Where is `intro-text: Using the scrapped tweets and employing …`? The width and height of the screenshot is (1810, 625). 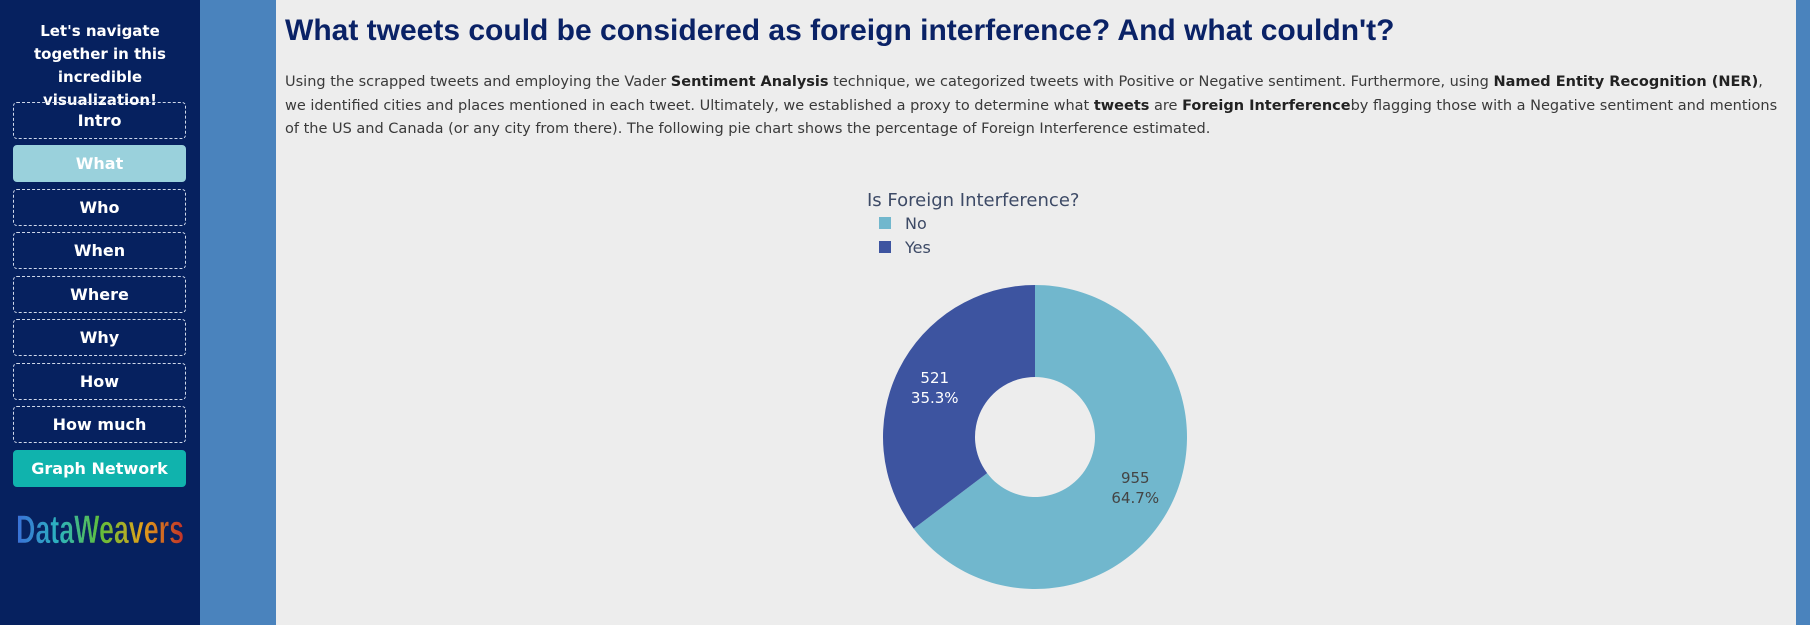
intro-text: Using the scrapped tweets and employing … is located at coordinates (478, 82).